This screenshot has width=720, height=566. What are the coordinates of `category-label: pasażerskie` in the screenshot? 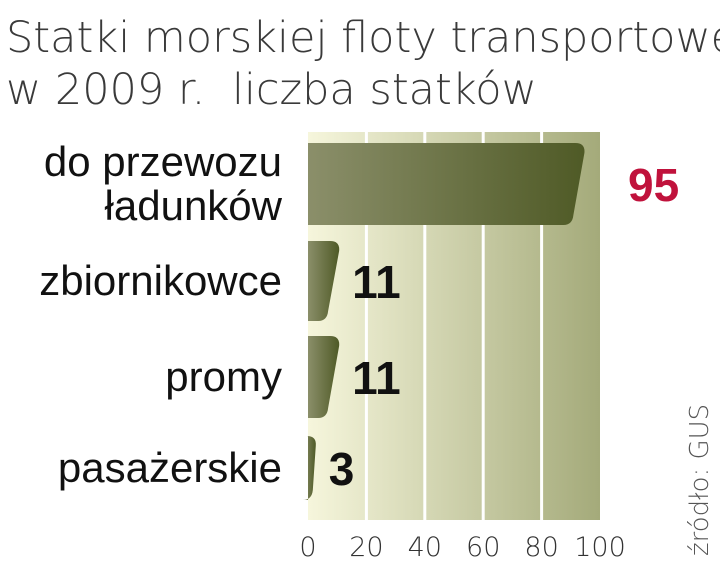 It's located at (170, 467).